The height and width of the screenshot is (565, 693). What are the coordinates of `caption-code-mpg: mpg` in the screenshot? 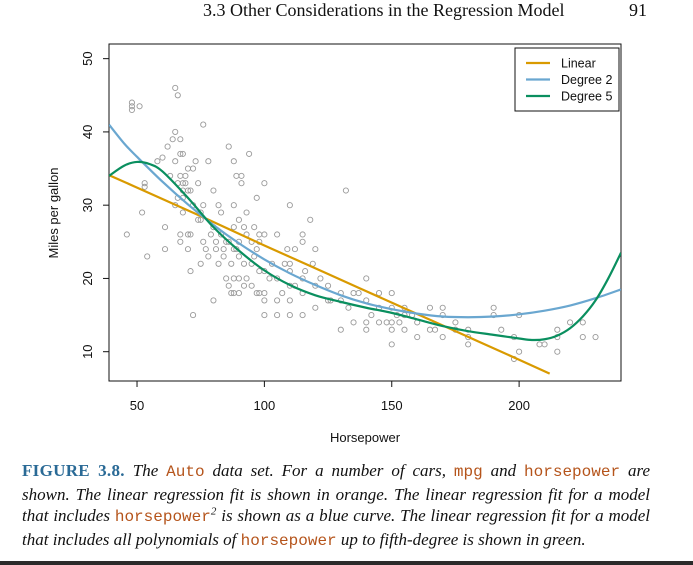 It's located at (468, 472).